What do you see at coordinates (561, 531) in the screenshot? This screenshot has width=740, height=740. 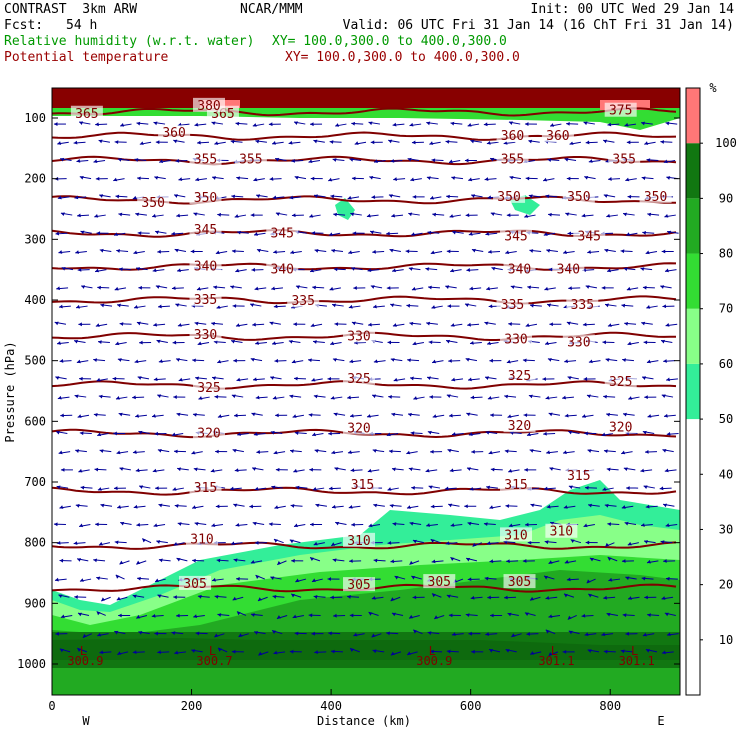 I see `contour-label: 310` at bounding box center [561, 531].